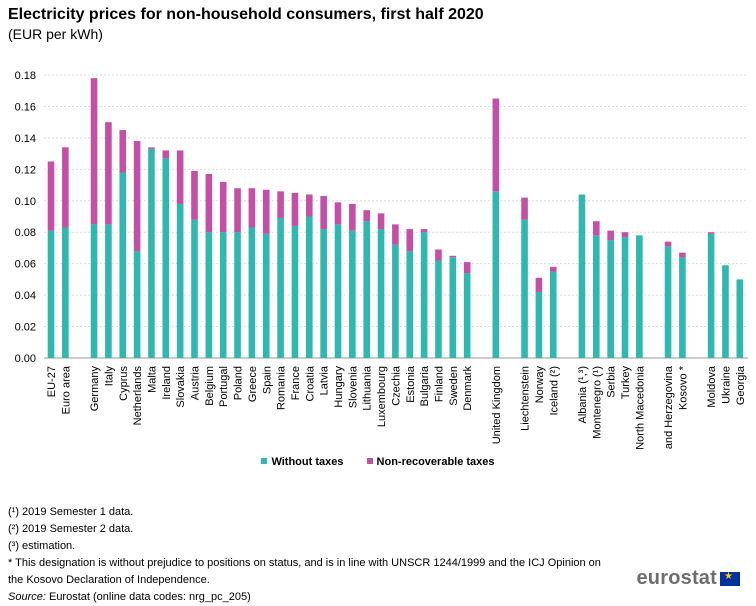 The height and width of the screenshot is (606, 756). I want to click on x-tick-label-6: Malta, so click(152, 379).